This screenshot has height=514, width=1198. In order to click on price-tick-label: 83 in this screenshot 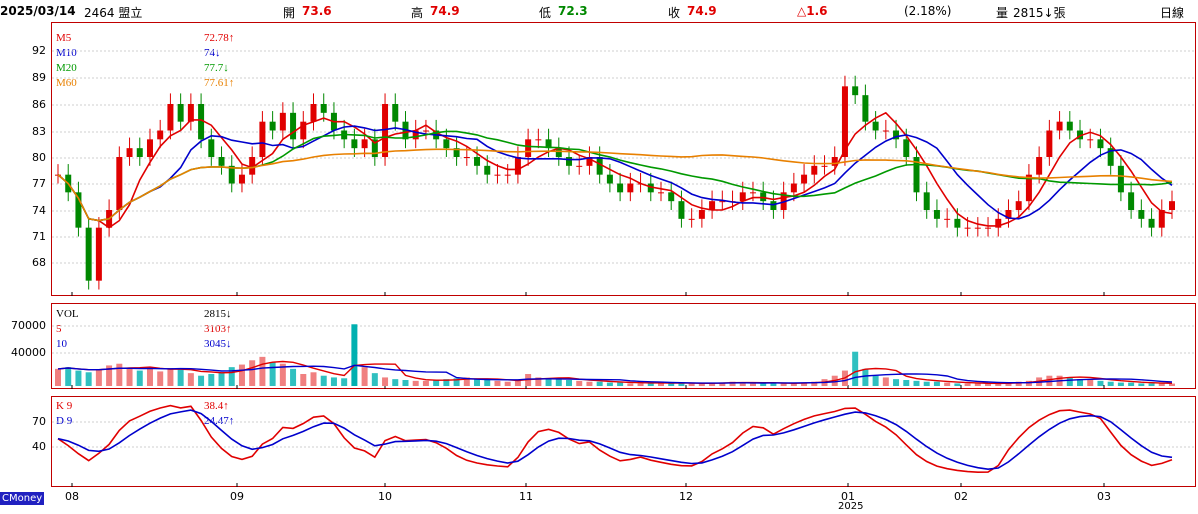, I will do `click(39, 131)`.